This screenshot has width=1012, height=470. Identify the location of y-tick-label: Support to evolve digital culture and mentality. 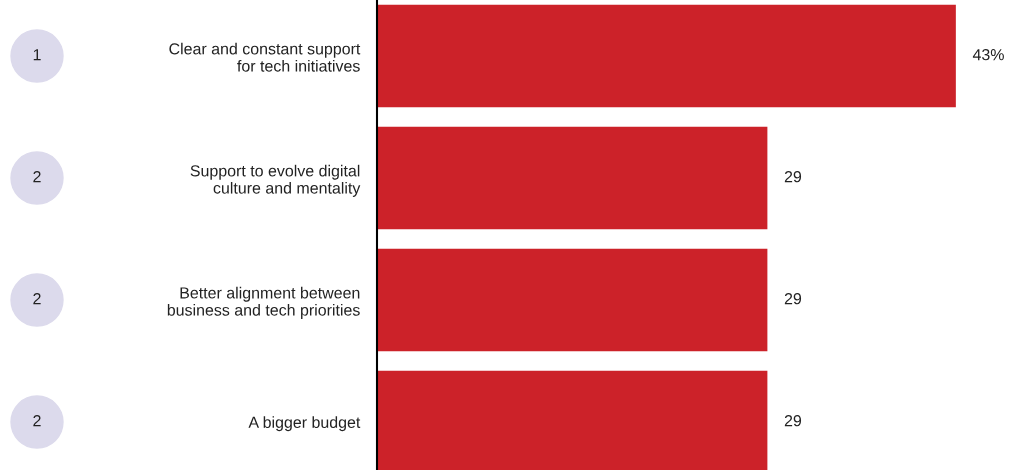
(275, 180).